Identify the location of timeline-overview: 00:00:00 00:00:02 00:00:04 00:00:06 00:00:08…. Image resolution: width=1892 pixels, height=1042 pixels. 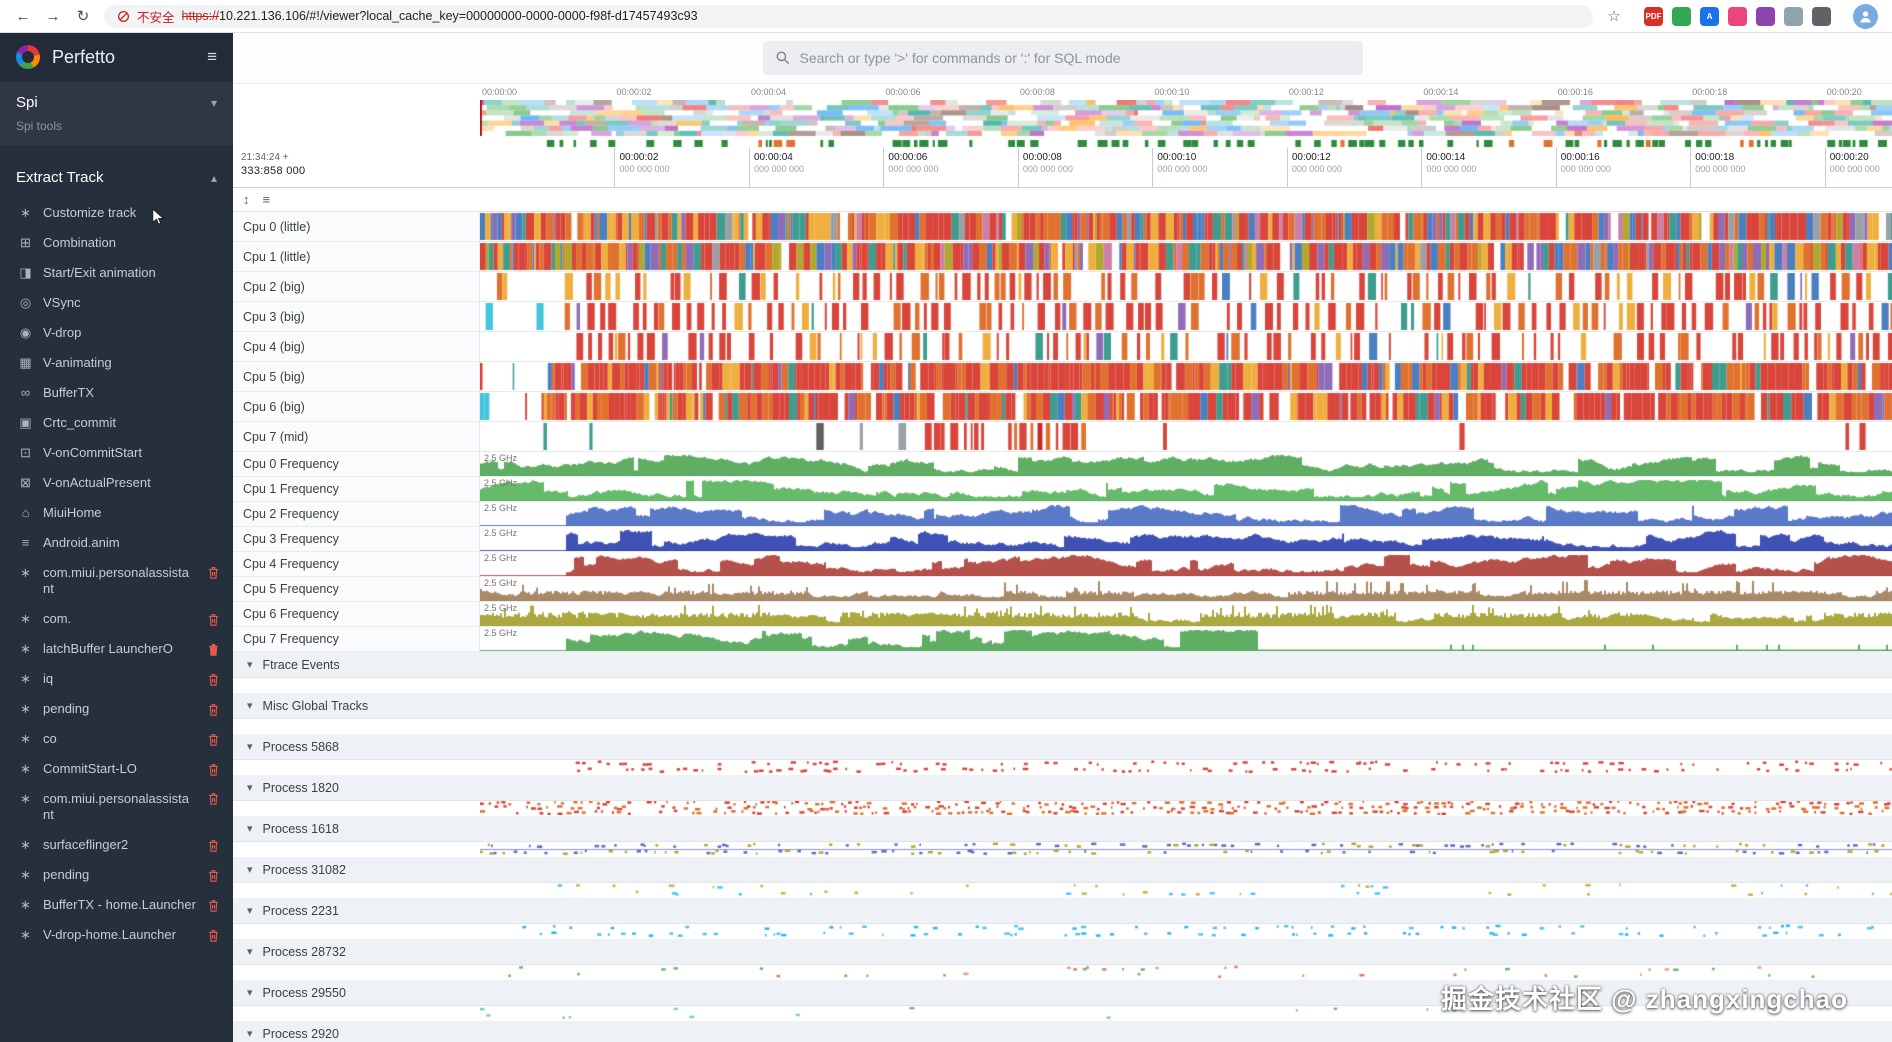
(1062, 116).